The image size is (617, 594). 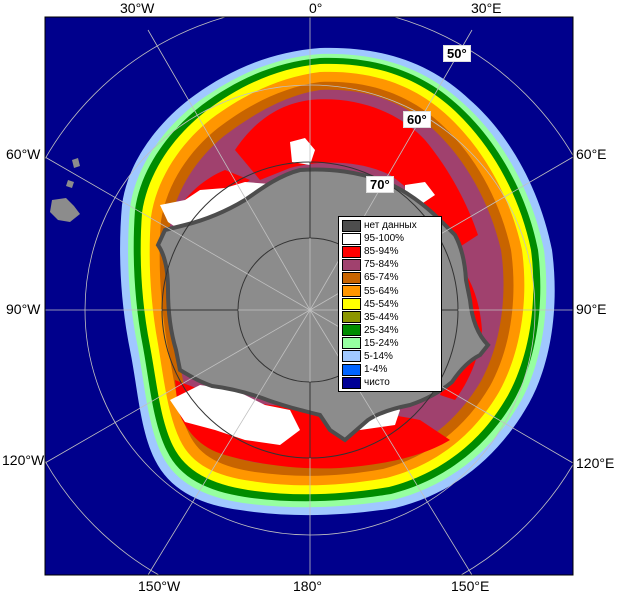 I want to click on lat-label-50: 50°, so click(x=457, y=53).